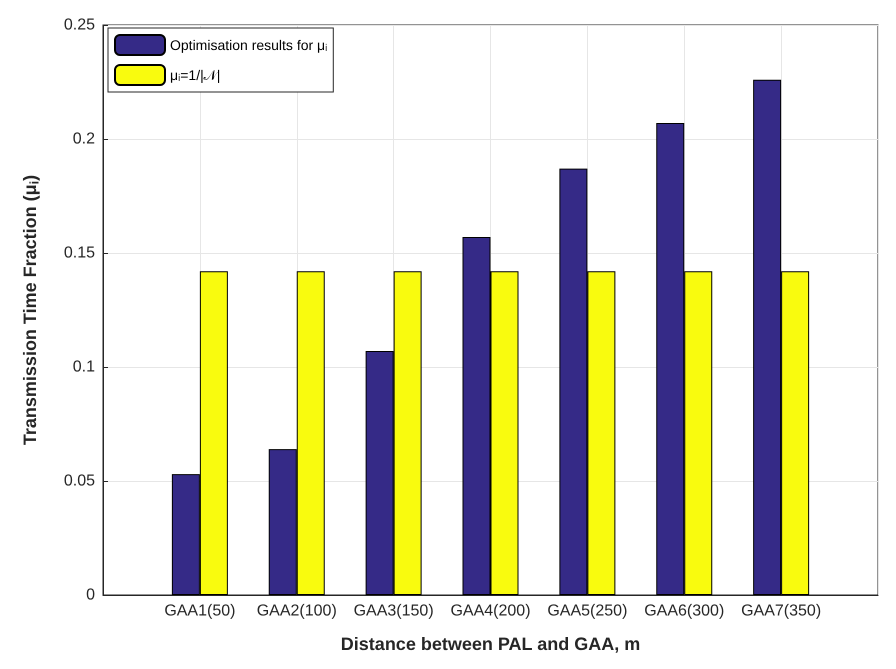 This screenshot has width=896, height=669. What do you see at coordinates (490, 611) in the screenshot?
I see `x-tick-label: GAA4(200)` at bounding box center [490, 611].